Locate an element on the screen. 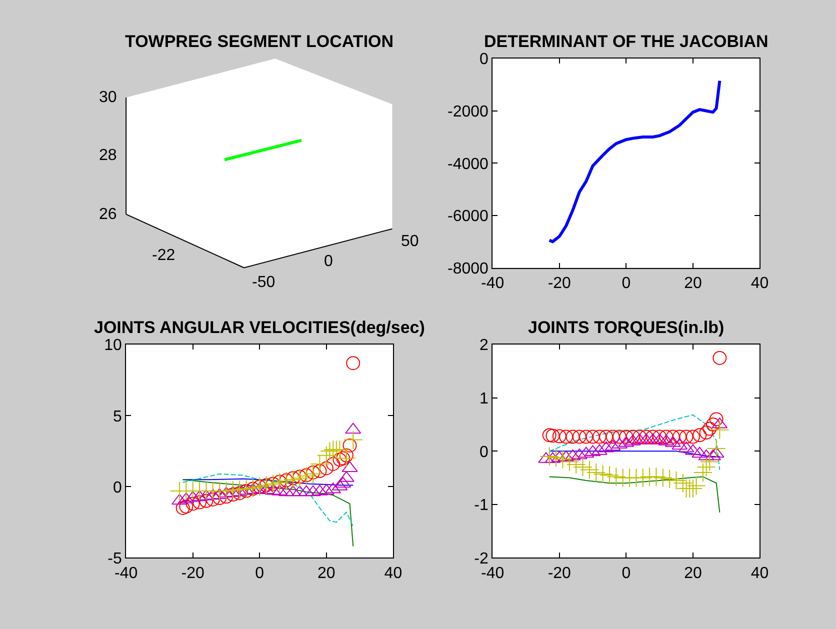 The image size is (836, 629). y-tick-label: -1 is located at coordinates (481, 505).